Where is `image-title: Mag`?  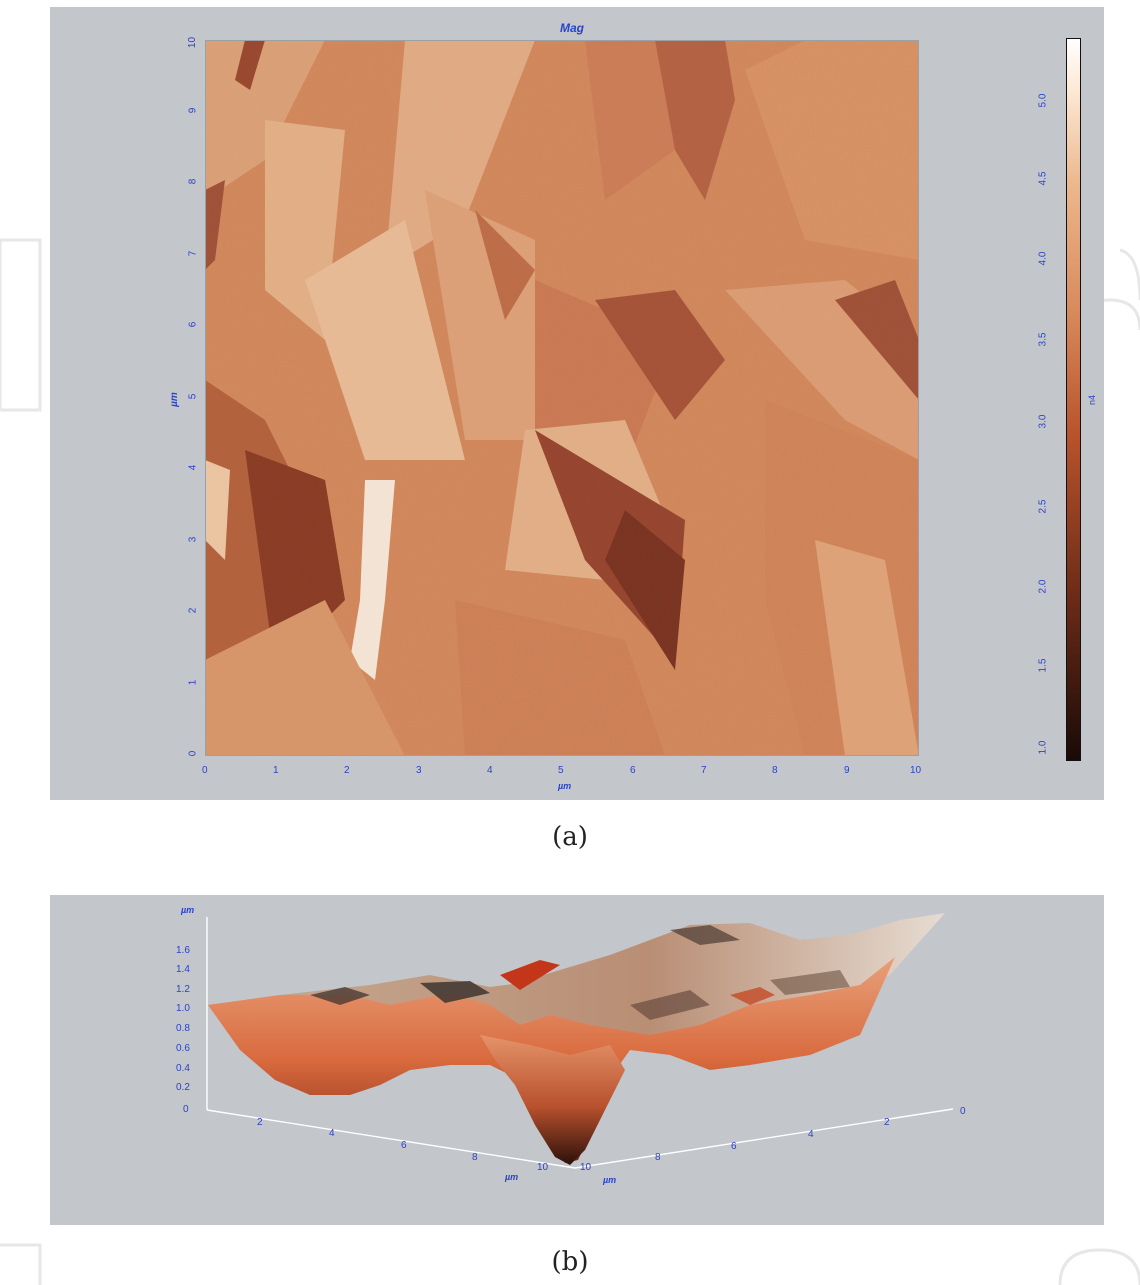
image-title: Mag is located at coordinates (572, 28).